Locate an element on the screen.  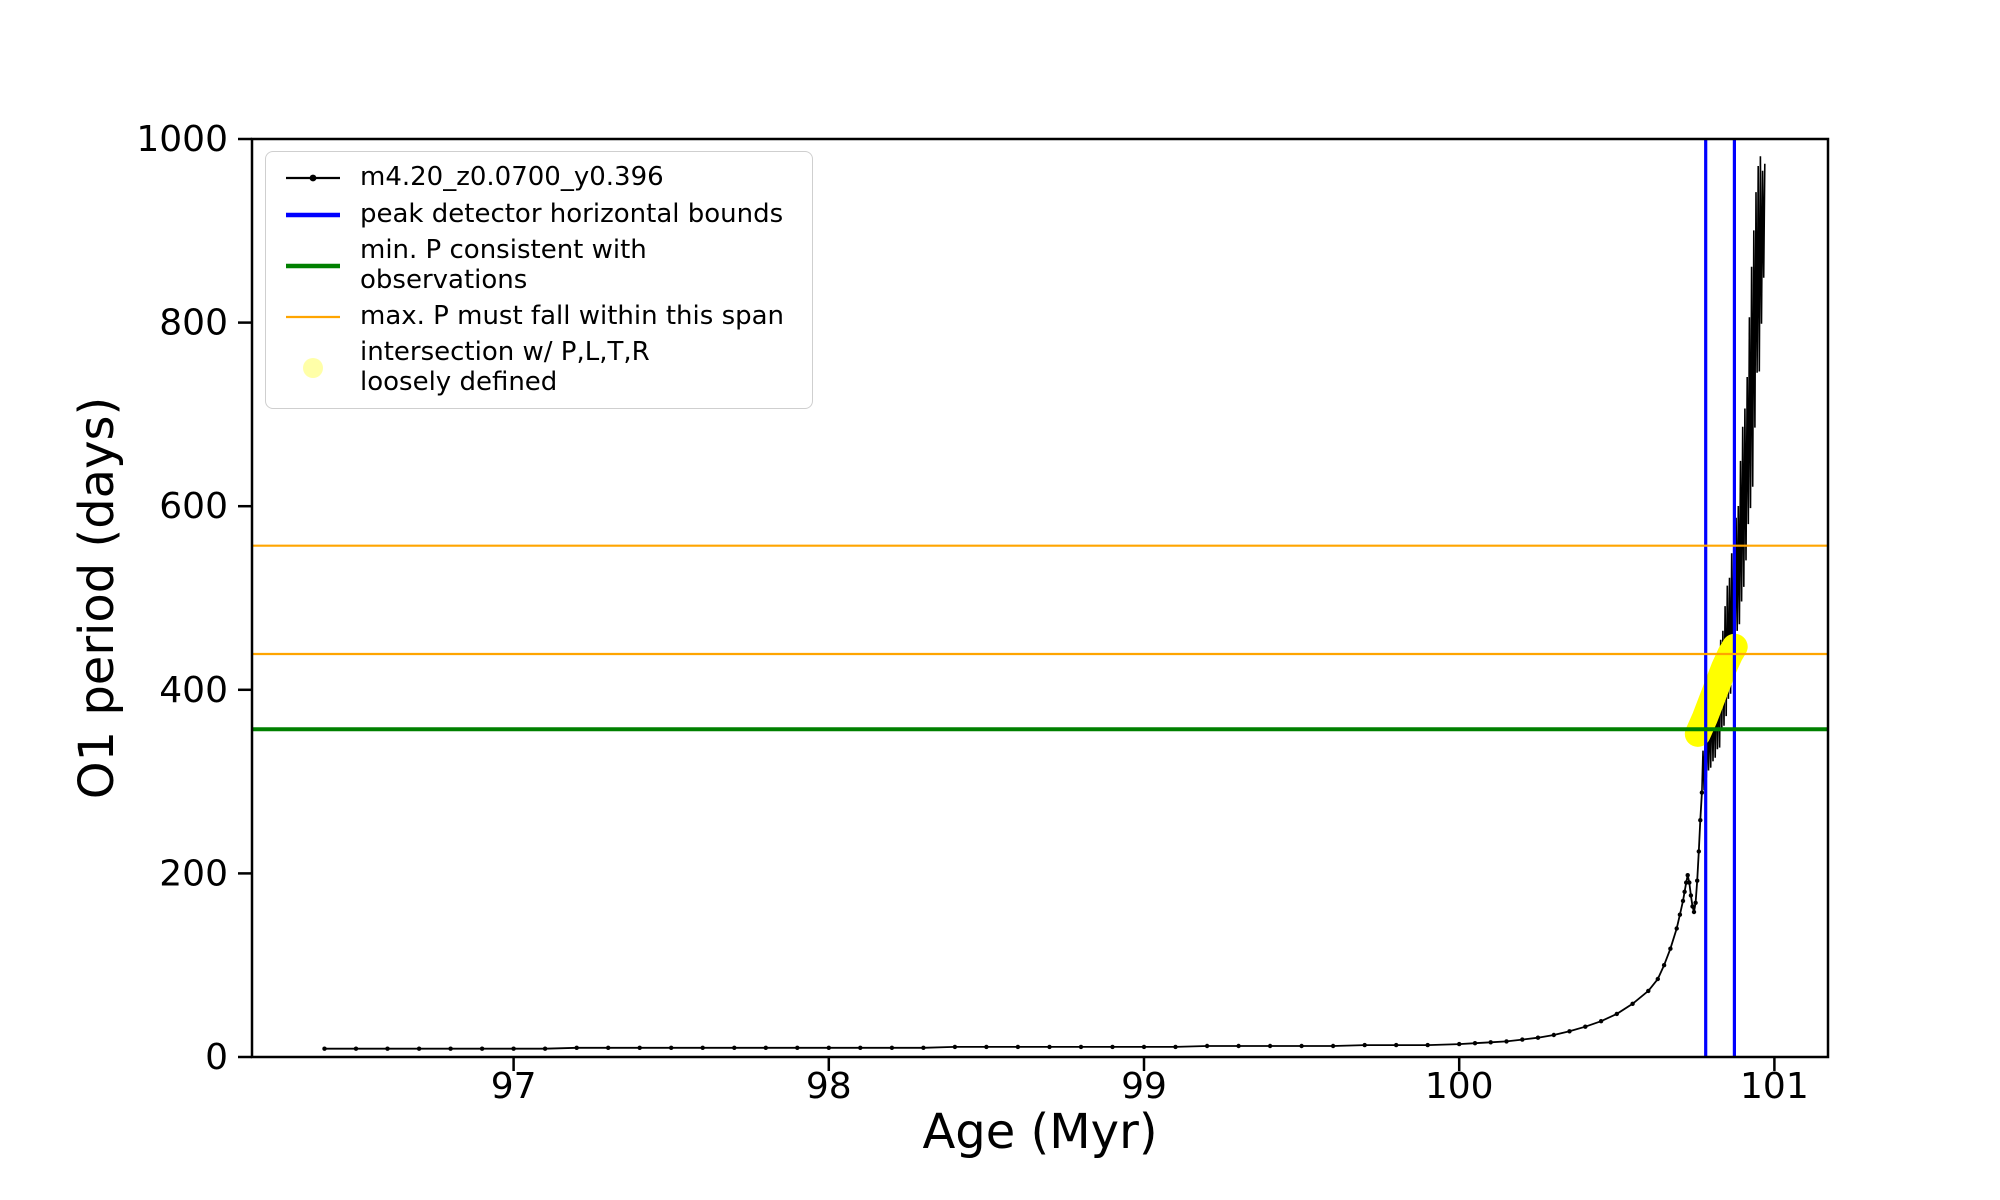
x-tick-label: 100 is located at coordinates (1459, 1086).